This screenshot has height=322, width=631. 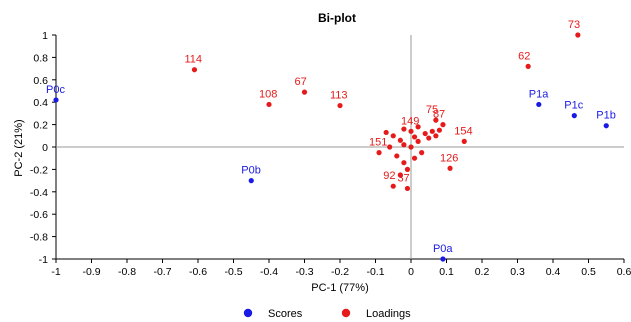 What do you see at coordinates (375, 272) in the screenshot?
I see `x-tick-label: -0.1` at bounding box center [375, 272].